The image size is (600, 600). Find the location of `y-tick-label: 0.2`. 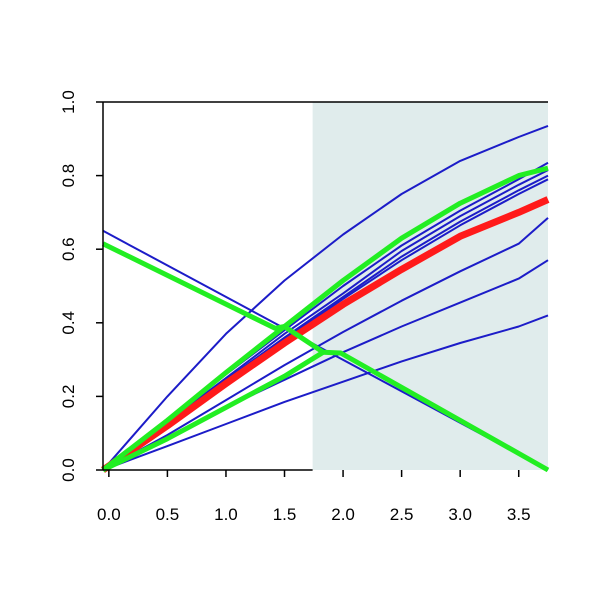

y-tick-label: 0.2 is located at coordinates (68, 397).